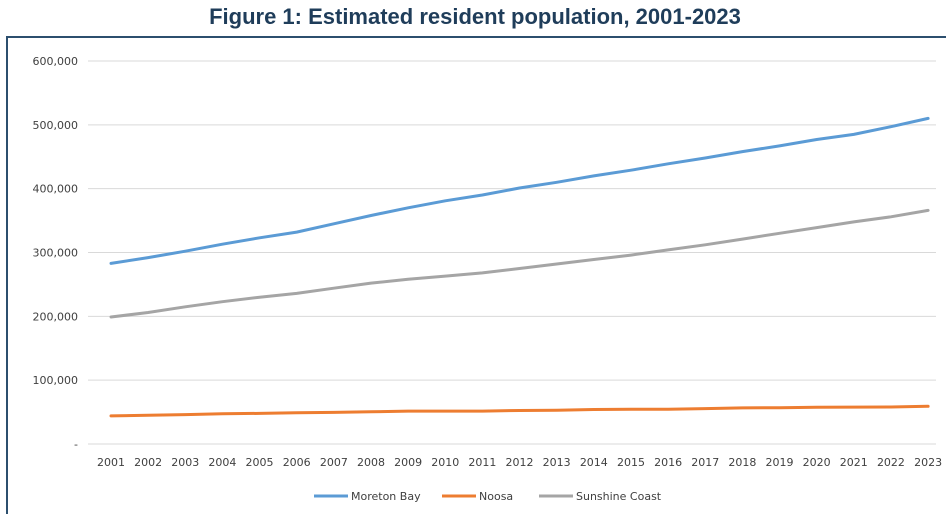 Image resolution: width=950 pixels, height=516 pixels. Describe the element at coordinates (148, 462) in the screenshot. I see `x-tick-label: 2002` at that location.